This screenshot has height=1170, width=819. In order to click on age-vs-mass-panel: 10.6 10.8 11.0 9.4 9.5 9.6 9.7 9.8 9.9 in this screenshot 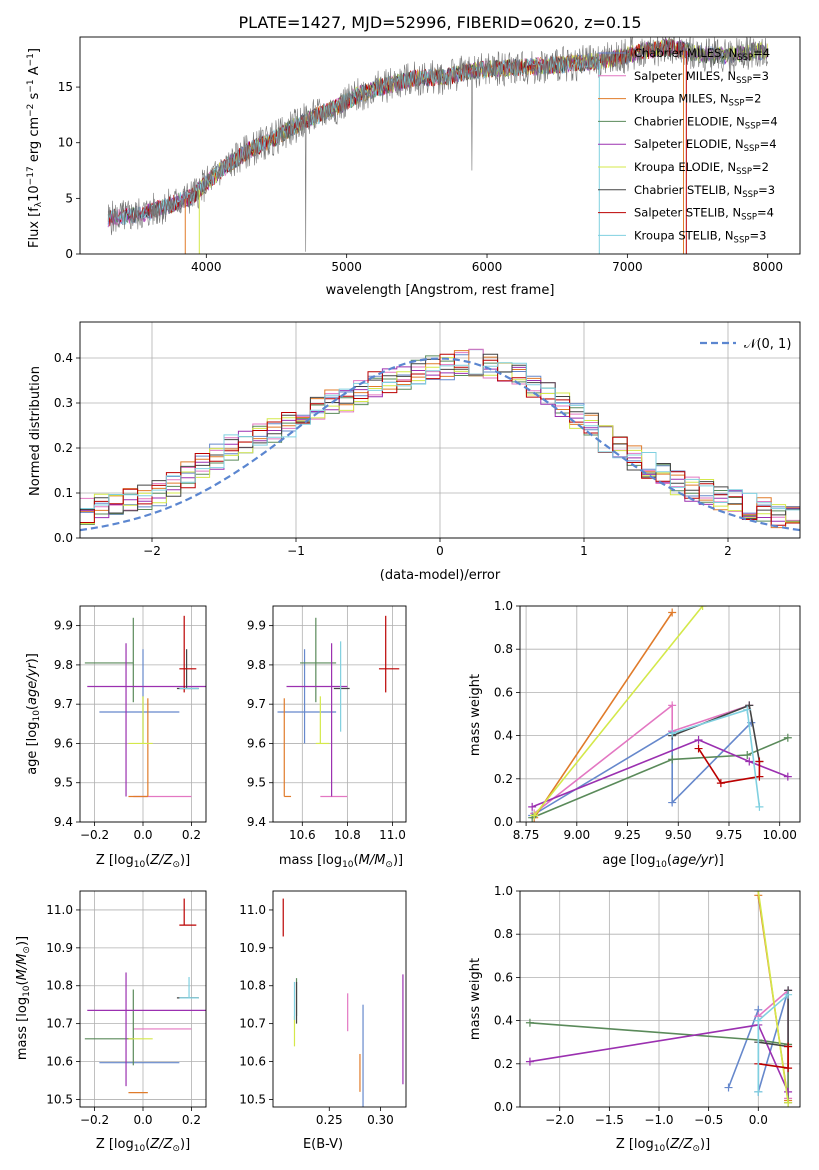, I will do `click(327, 723)`.